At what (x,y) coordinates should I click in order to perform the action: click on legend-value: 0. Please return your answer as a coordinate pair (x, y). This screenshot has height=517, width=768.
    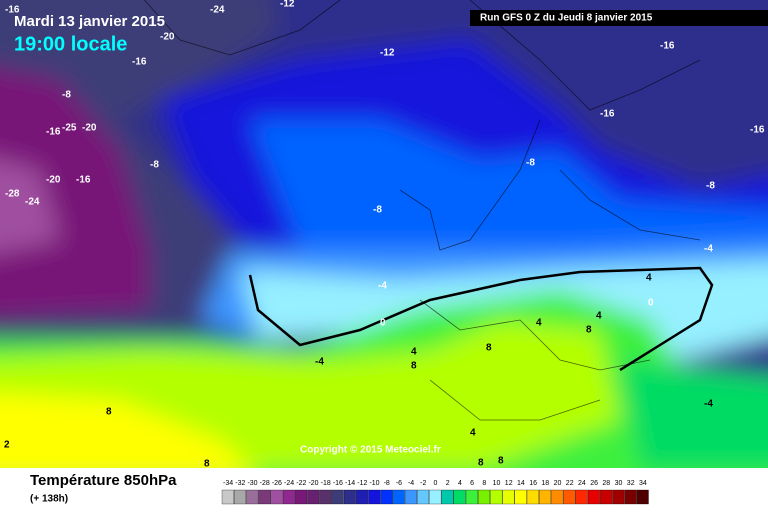
    Looking at the image, I should click on (436, 483).